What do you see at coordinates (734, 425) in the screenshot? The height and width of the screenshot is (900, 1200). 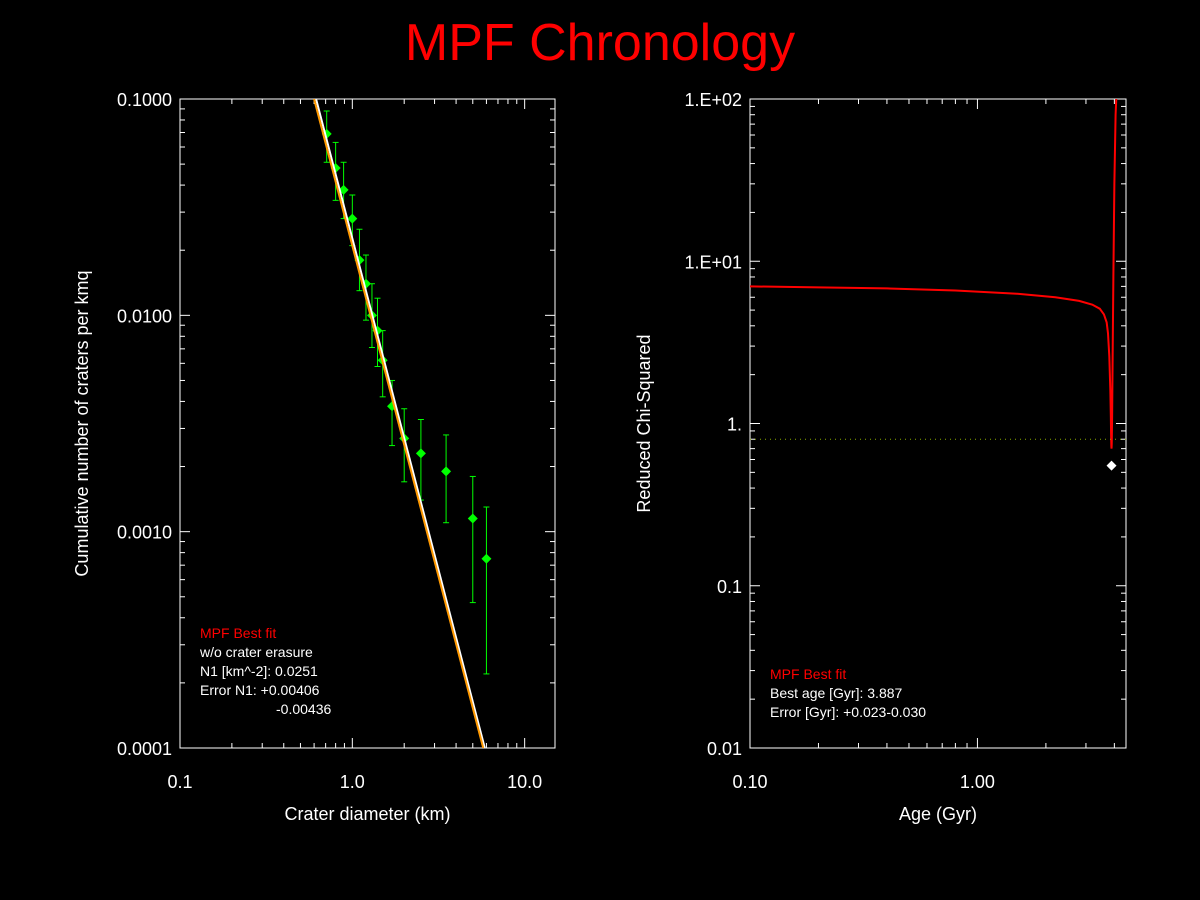 I see `y-tick-label: 1.` at bounding box center [734, 425].